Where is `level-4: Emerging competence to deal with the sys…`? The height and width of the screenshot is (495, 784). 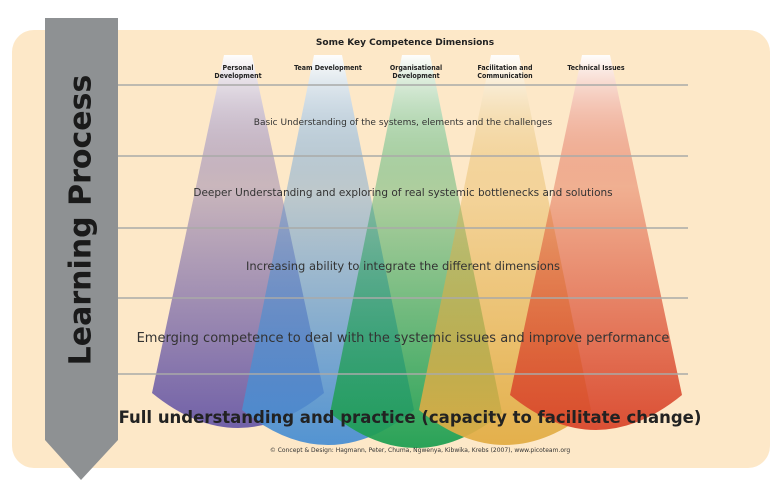 level-4: Emerging competence to deal with the sys… is located at coordinates (403, 338).